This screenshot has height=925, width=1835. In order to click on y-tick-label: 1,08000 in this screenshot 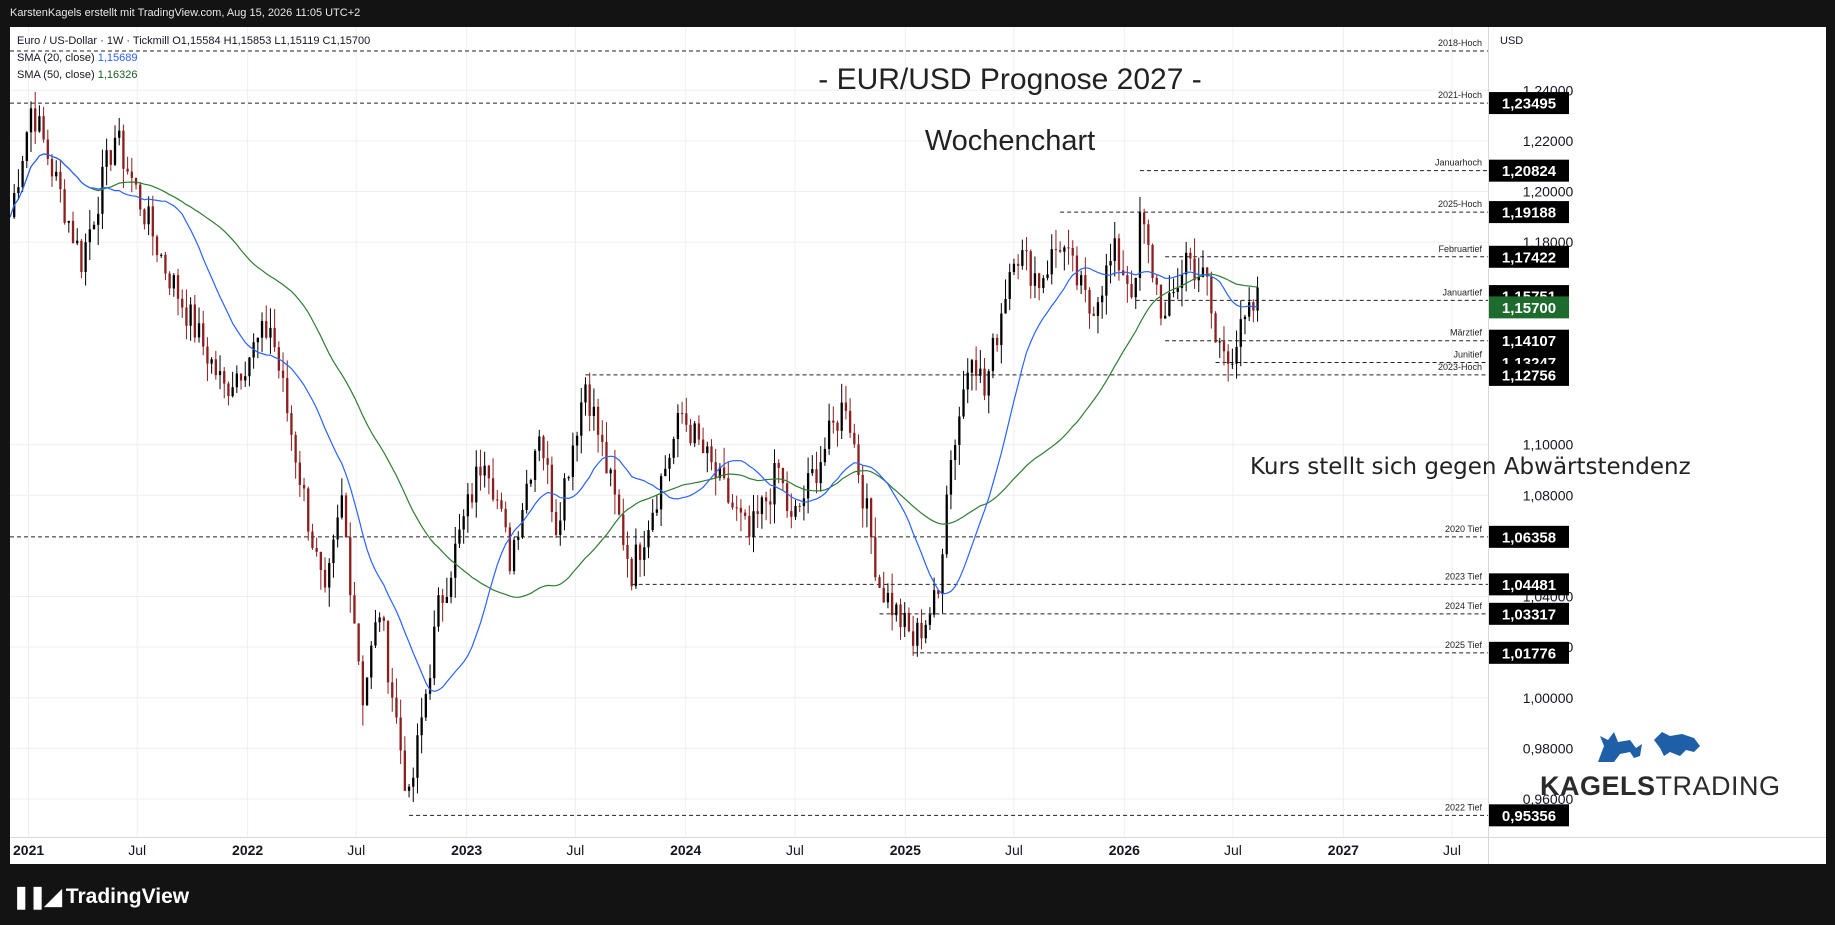, I will do `click(1548, 495)`.